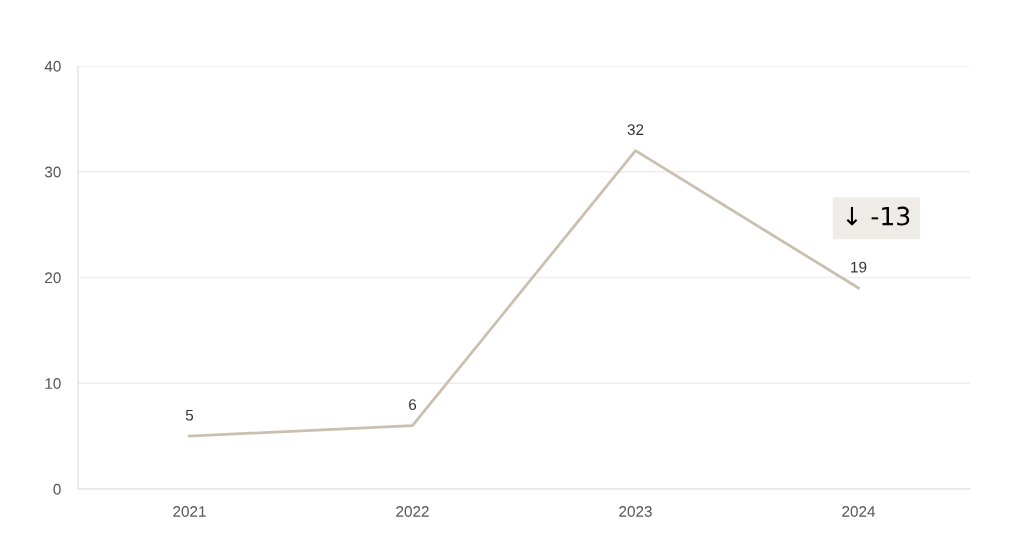  I want to click on y-tick-label: 30, so click(52, 172).